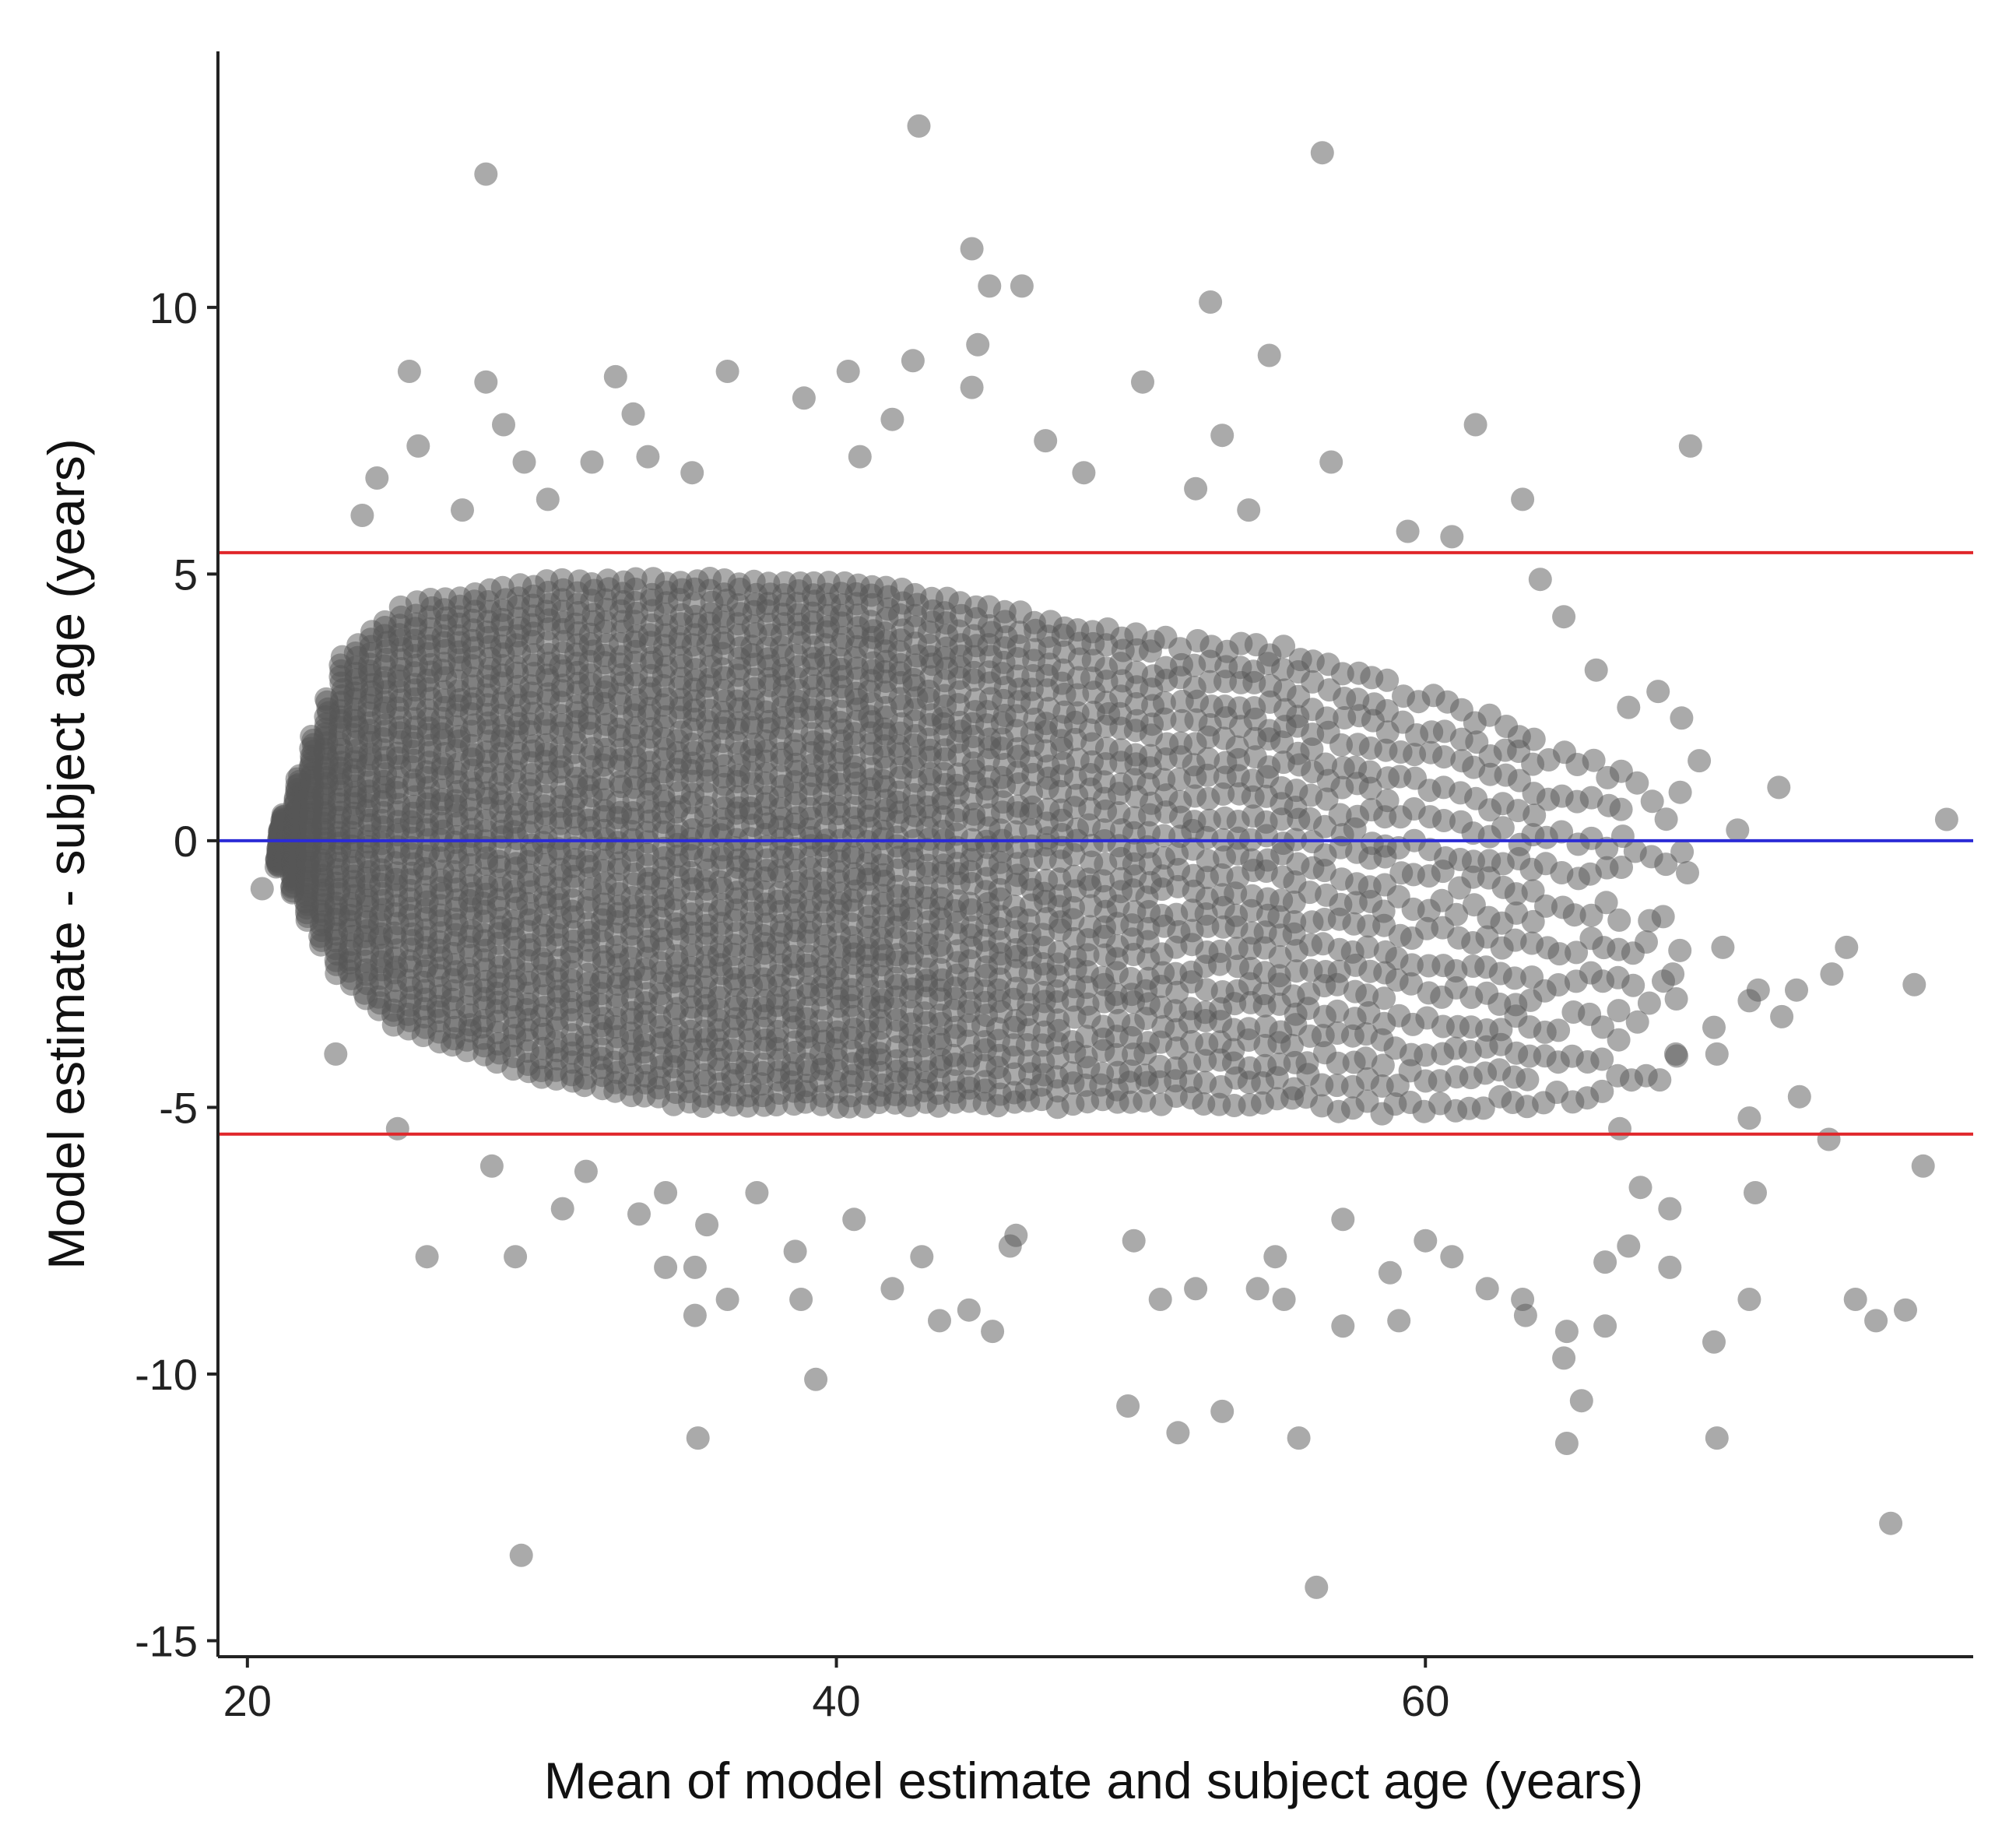 This screenshot has height=1842, width=2016. Describe the element at coordinates (186, 841) in the screenshot. I see `y-tick-label: 0` at that location.